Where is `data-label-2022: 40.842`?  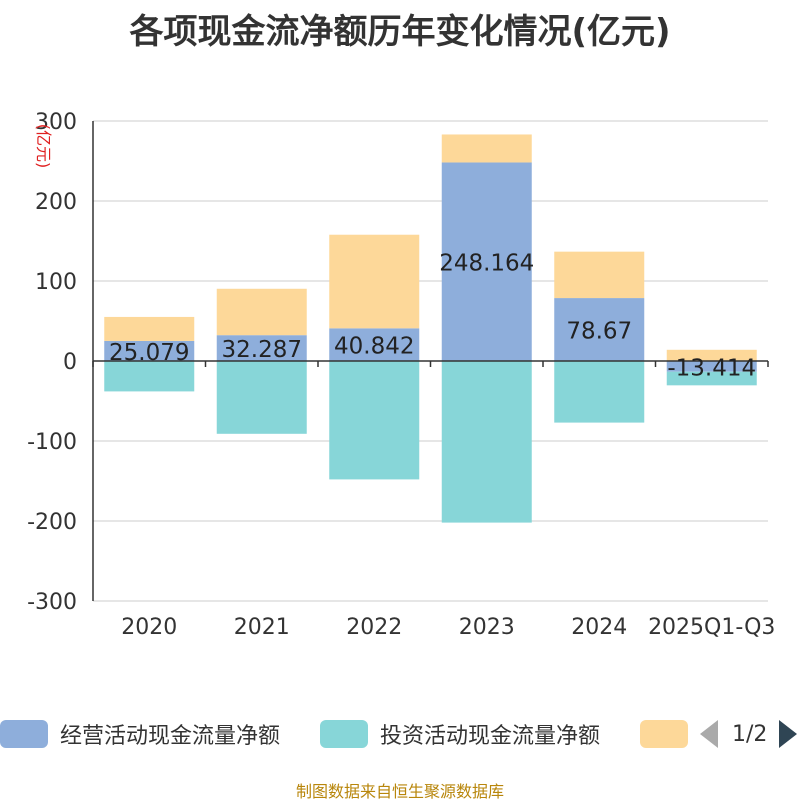
data-label-2022: 40.842 is located at coordinates (374, 347).